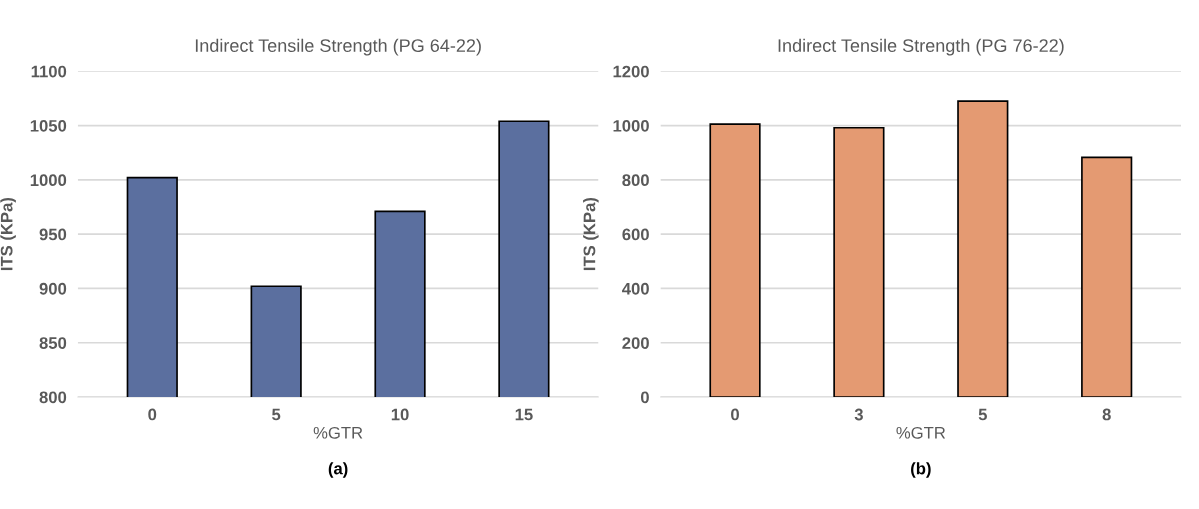  What do you see at coordinates (635, 343) in the screenshot?
I see `y-tick-label: 200` at bounding box center [635, 343].